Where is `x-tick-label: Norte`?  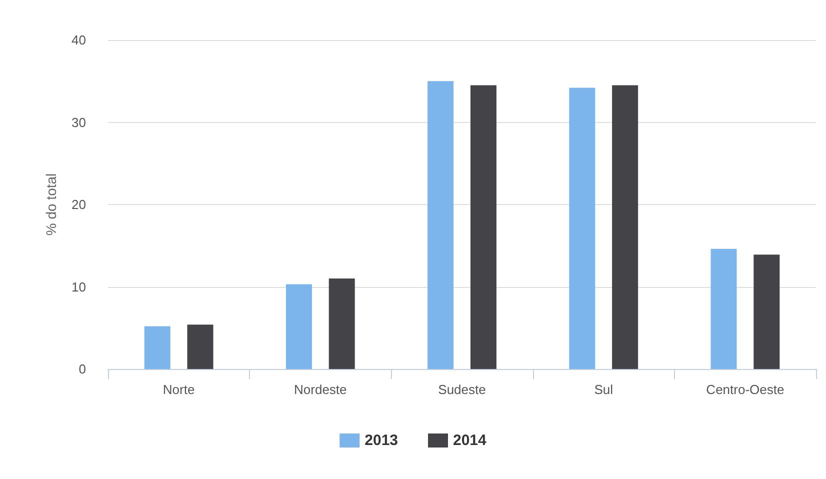
x-tick-label: Norte is located at coordinates (178, 389).